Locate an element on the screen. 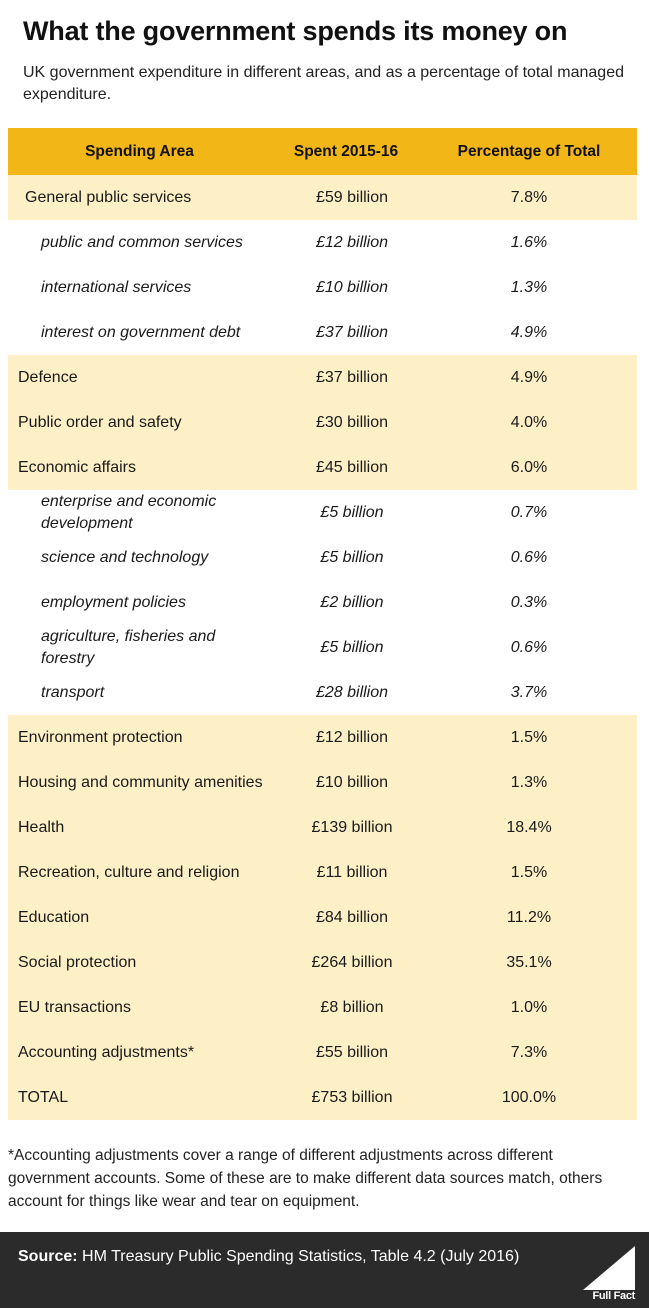 The image size is (649, 1308). row-percentage: 7.8% is located at coordinates (529, 197).